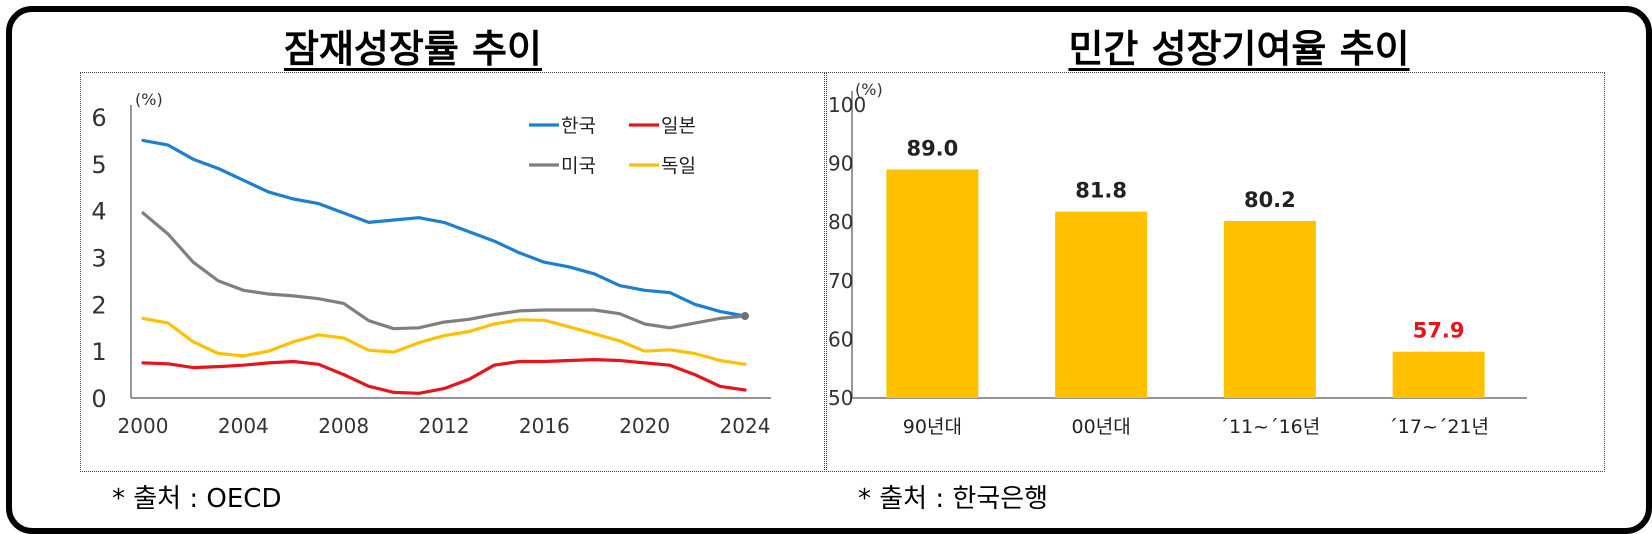 This screenshot has width=1652, height=534. What do you see at coordinates (98, 118) in the screenshot?
I see `y-tick-label: 6` at bounding box center [98, 118].